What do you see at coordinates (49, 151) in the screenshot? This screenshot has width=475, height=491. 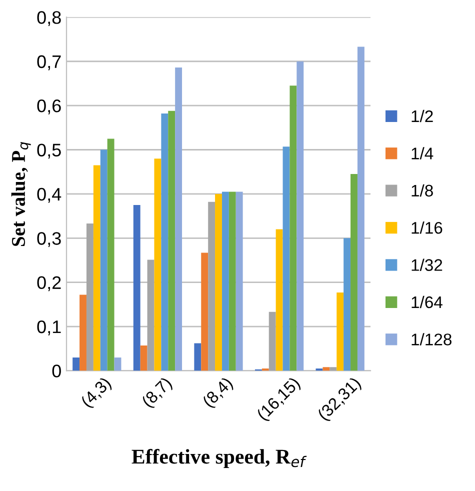 I see `y-tick-label: 0,5` at bounding box center [49, 151].